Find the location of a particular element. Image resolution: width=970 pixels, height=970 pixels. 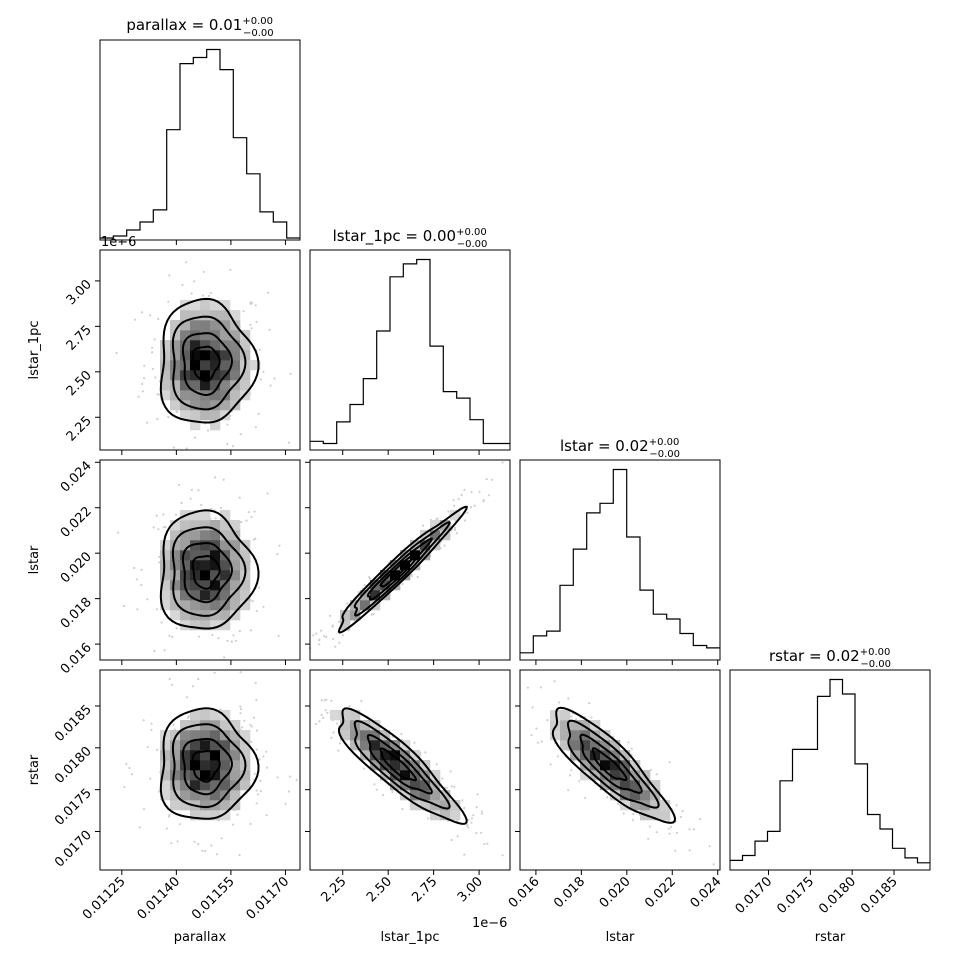

xtick-lstar_1pc-1: 2.50 is located at coordinates (379, 889).